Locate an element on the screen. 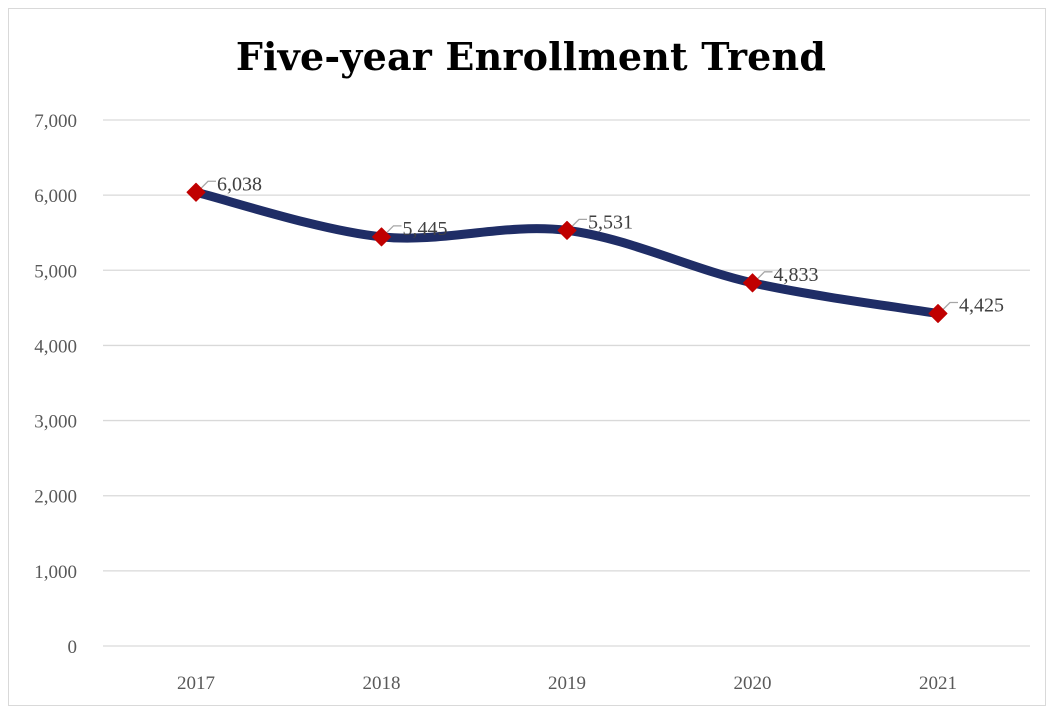  y-tick-label: 4,000 is located at coordinates (55, 346).